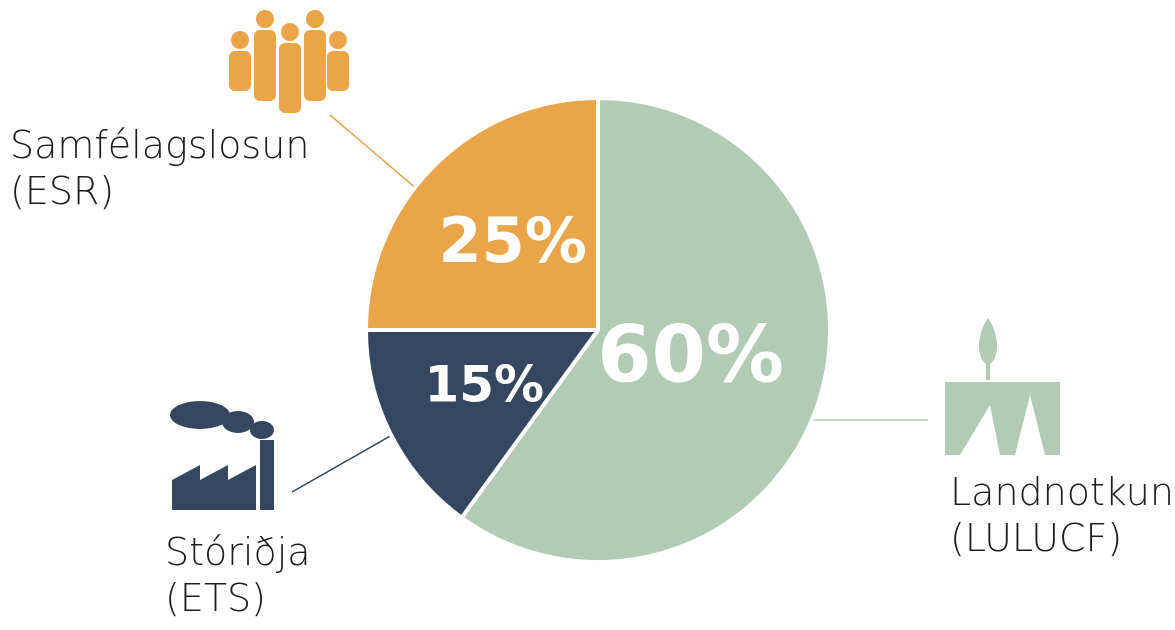 This screenshot has height=630, width=1175. I want to click on value-label: 60%, so click(690, 356).